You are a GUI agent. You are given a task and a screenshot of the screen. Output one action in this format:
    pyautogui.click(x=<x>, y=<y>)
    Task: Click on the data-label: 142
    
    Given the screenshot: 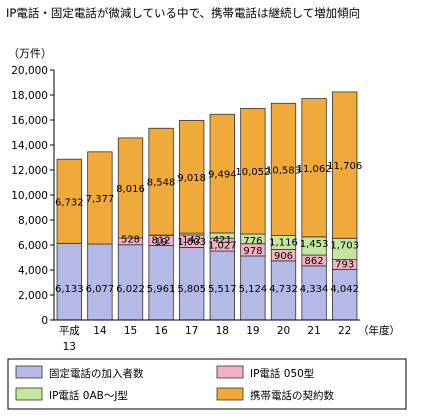 What is the action you would take?
    pyautogui.click(x=191, y=240)
    